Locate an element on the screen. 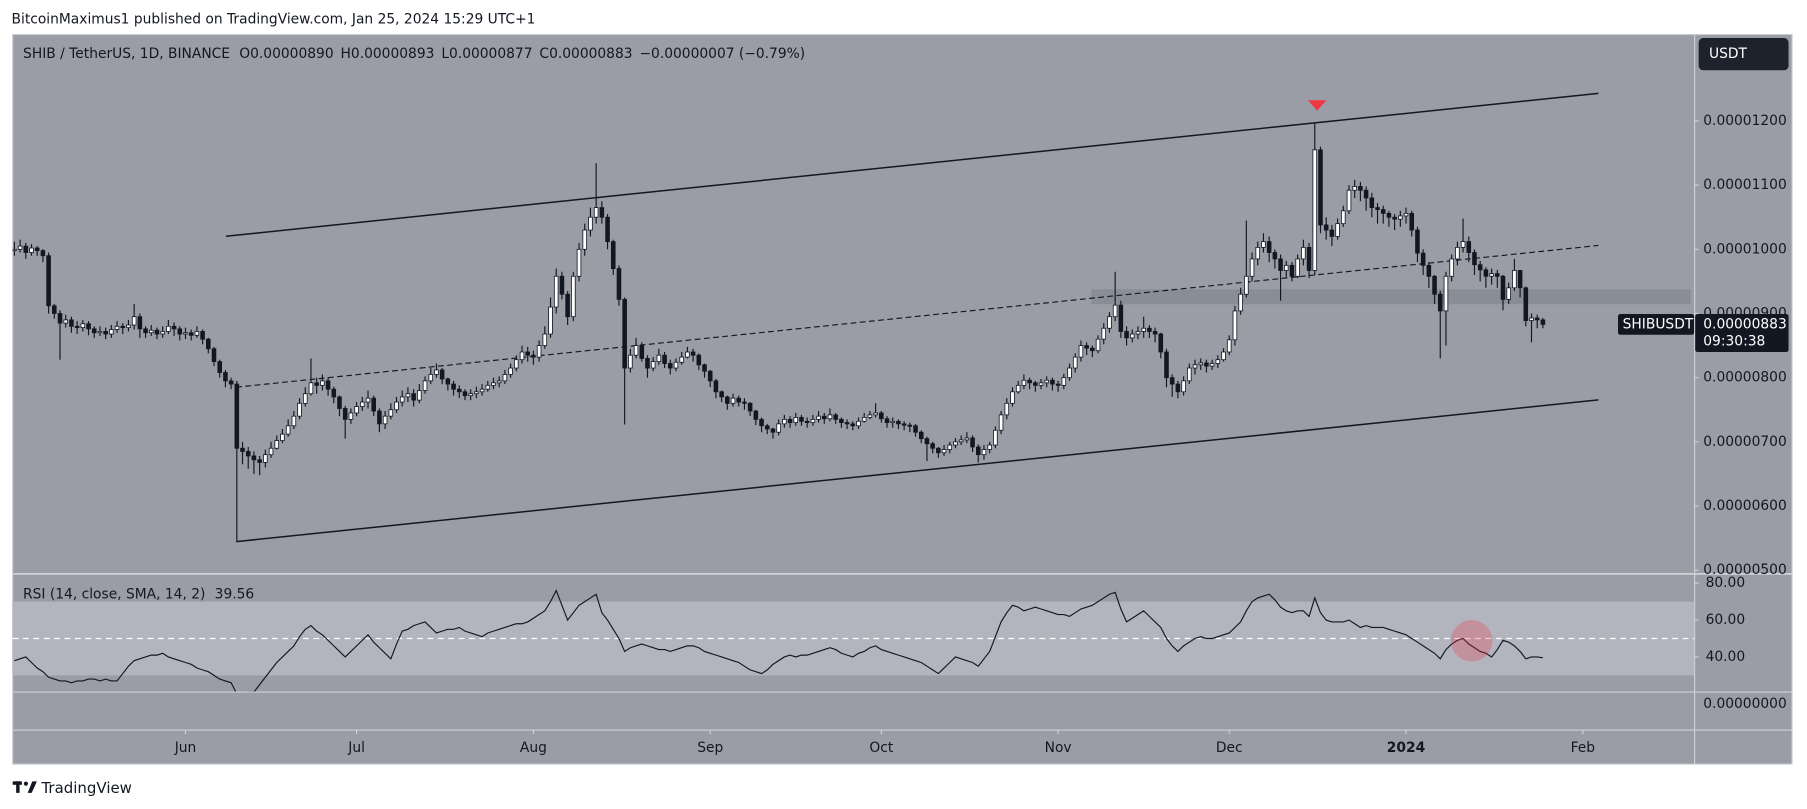 The width and height of the screenshot is (1807, 809). x-tick-label: Aug is located at coordinates (533, 748).